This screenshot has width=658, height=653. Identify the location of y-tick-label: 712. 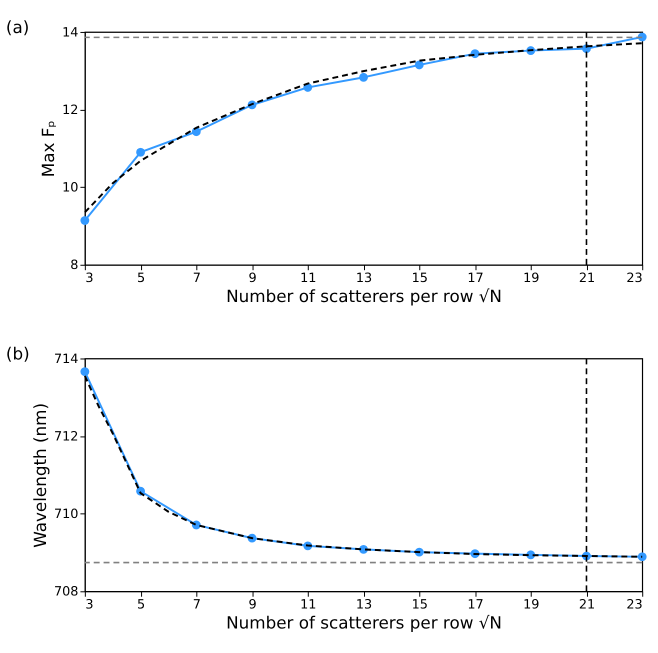
(66, 437).